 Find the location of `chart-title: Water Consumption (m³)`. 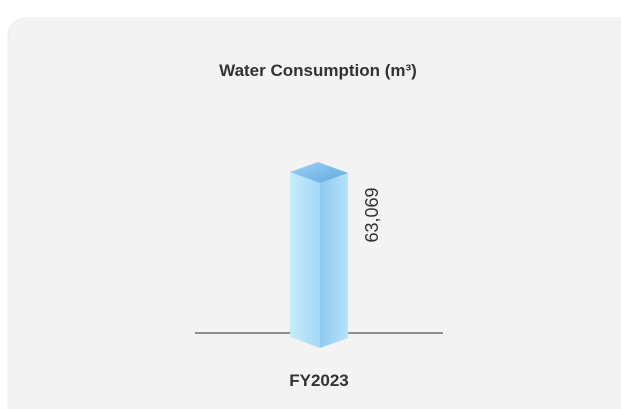

chart-title: Water Consumption (m³) is located at coordinates (318, 70).